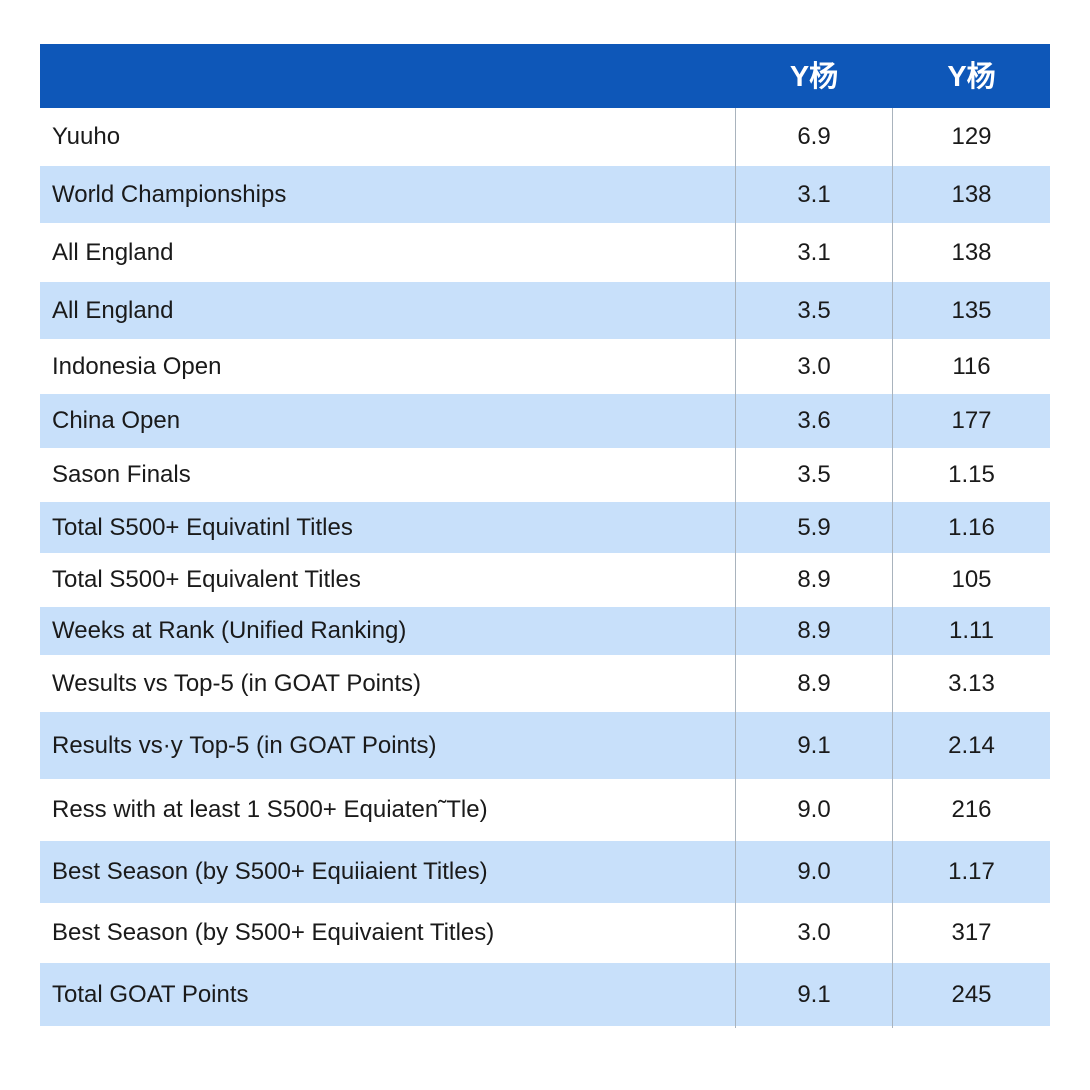 The height and width of the screenshot is (1090, 1090). What do you see at coordinates (273, 932) in the screenshot?
I see `row-label: Best Season (by S500+ Equivaient Titles)` at bounding box center [273, 932].